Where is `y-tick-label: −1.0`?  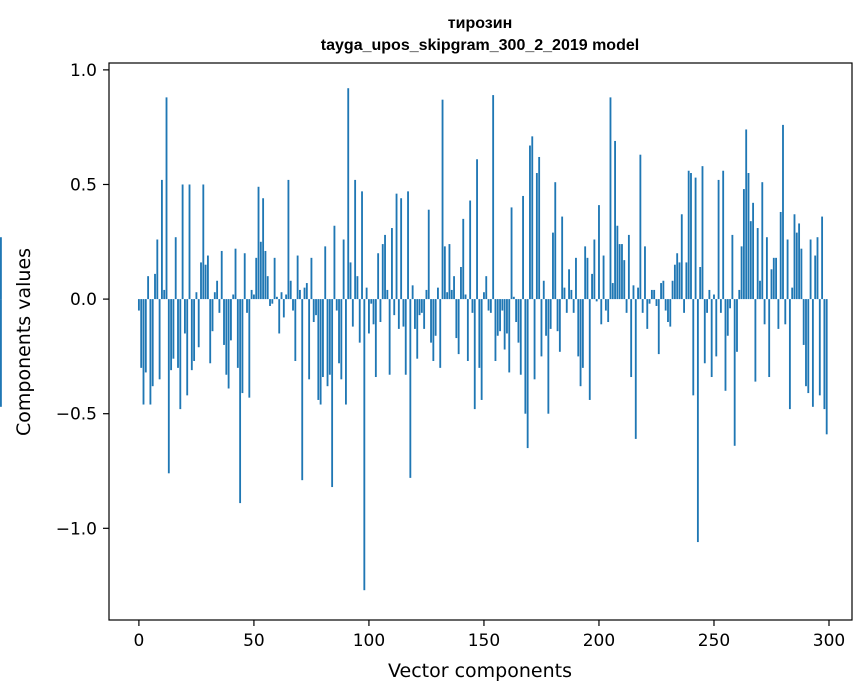 y-tick-label: −1.0 is located at coordinates (76, 529).